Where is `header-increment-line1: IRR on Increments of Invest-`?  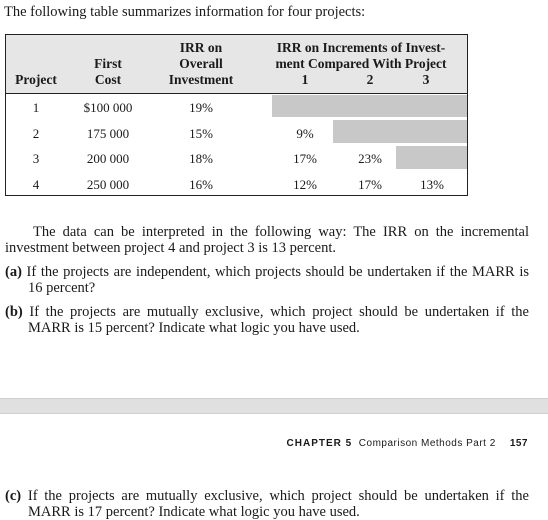 header-increment-line1: IRR on Increments of Invest- is located at coordinates (361, 47).